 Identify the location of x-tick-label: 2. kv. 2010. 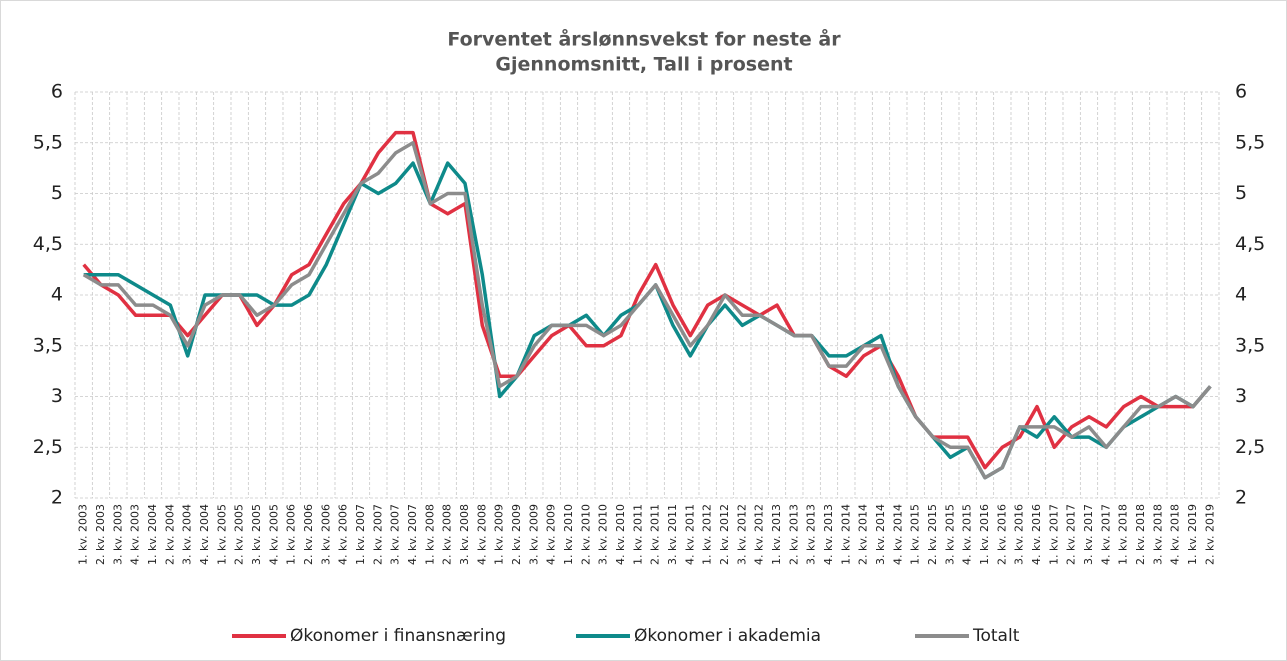
(585, 534).